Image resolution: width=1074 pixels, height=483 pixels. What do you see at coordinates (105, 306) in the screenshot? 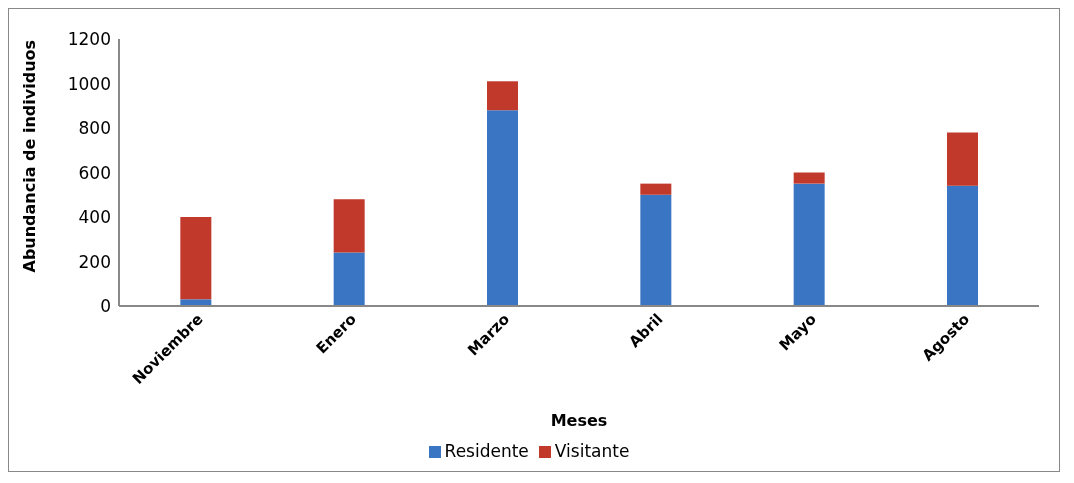
I see `y-tick-label: 0` at bounding box center [105, 306].